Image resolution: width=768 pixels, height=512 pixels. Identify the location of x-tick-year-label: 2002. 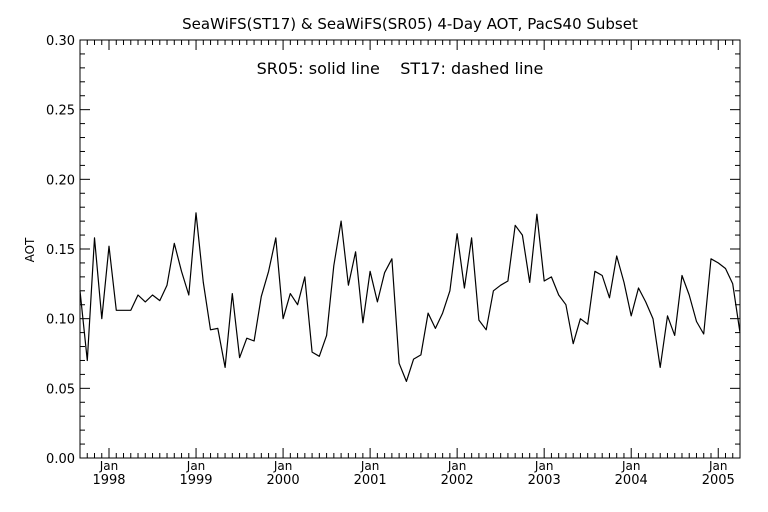
(457, 480).